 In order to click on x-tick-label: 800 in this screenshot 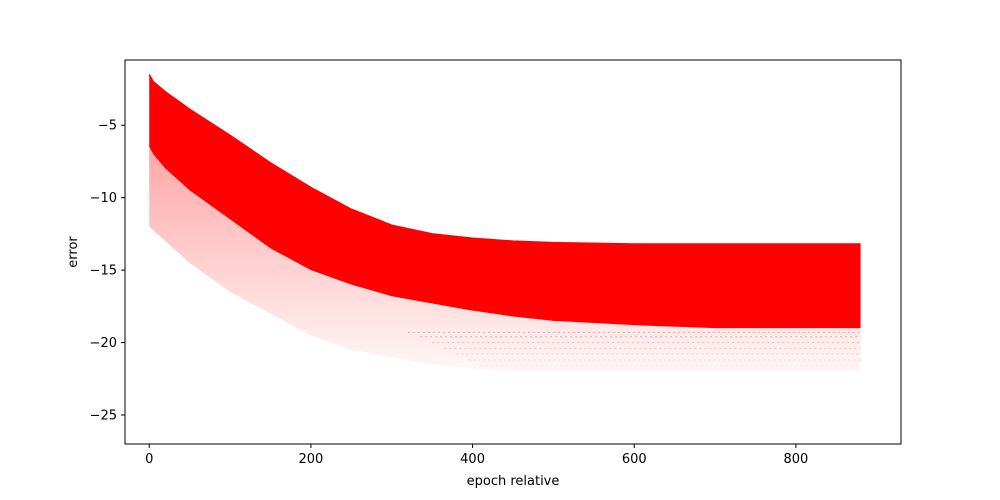, I will do `click(796, 459)`.